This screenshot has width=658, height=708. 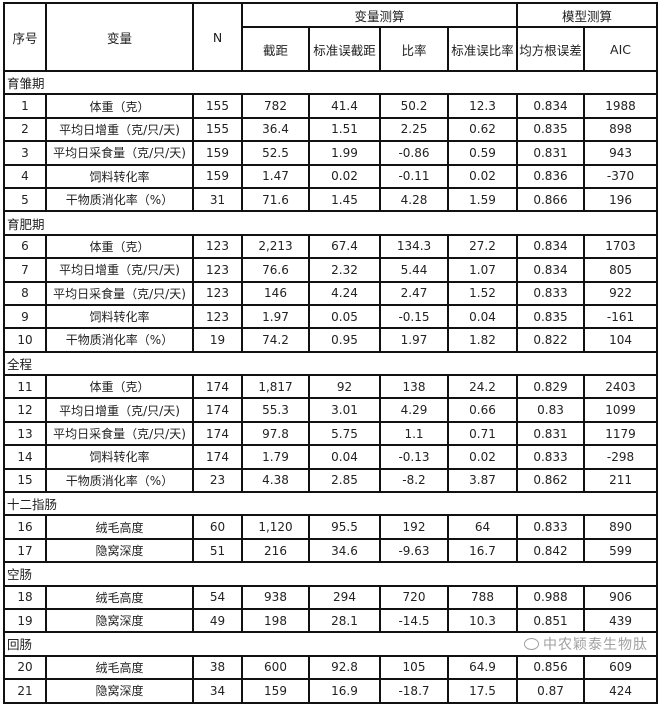 I want to click on table-row: 18 绒毛高度 54 938 294 720 788 0.988 906, so click(x=330, y=597).